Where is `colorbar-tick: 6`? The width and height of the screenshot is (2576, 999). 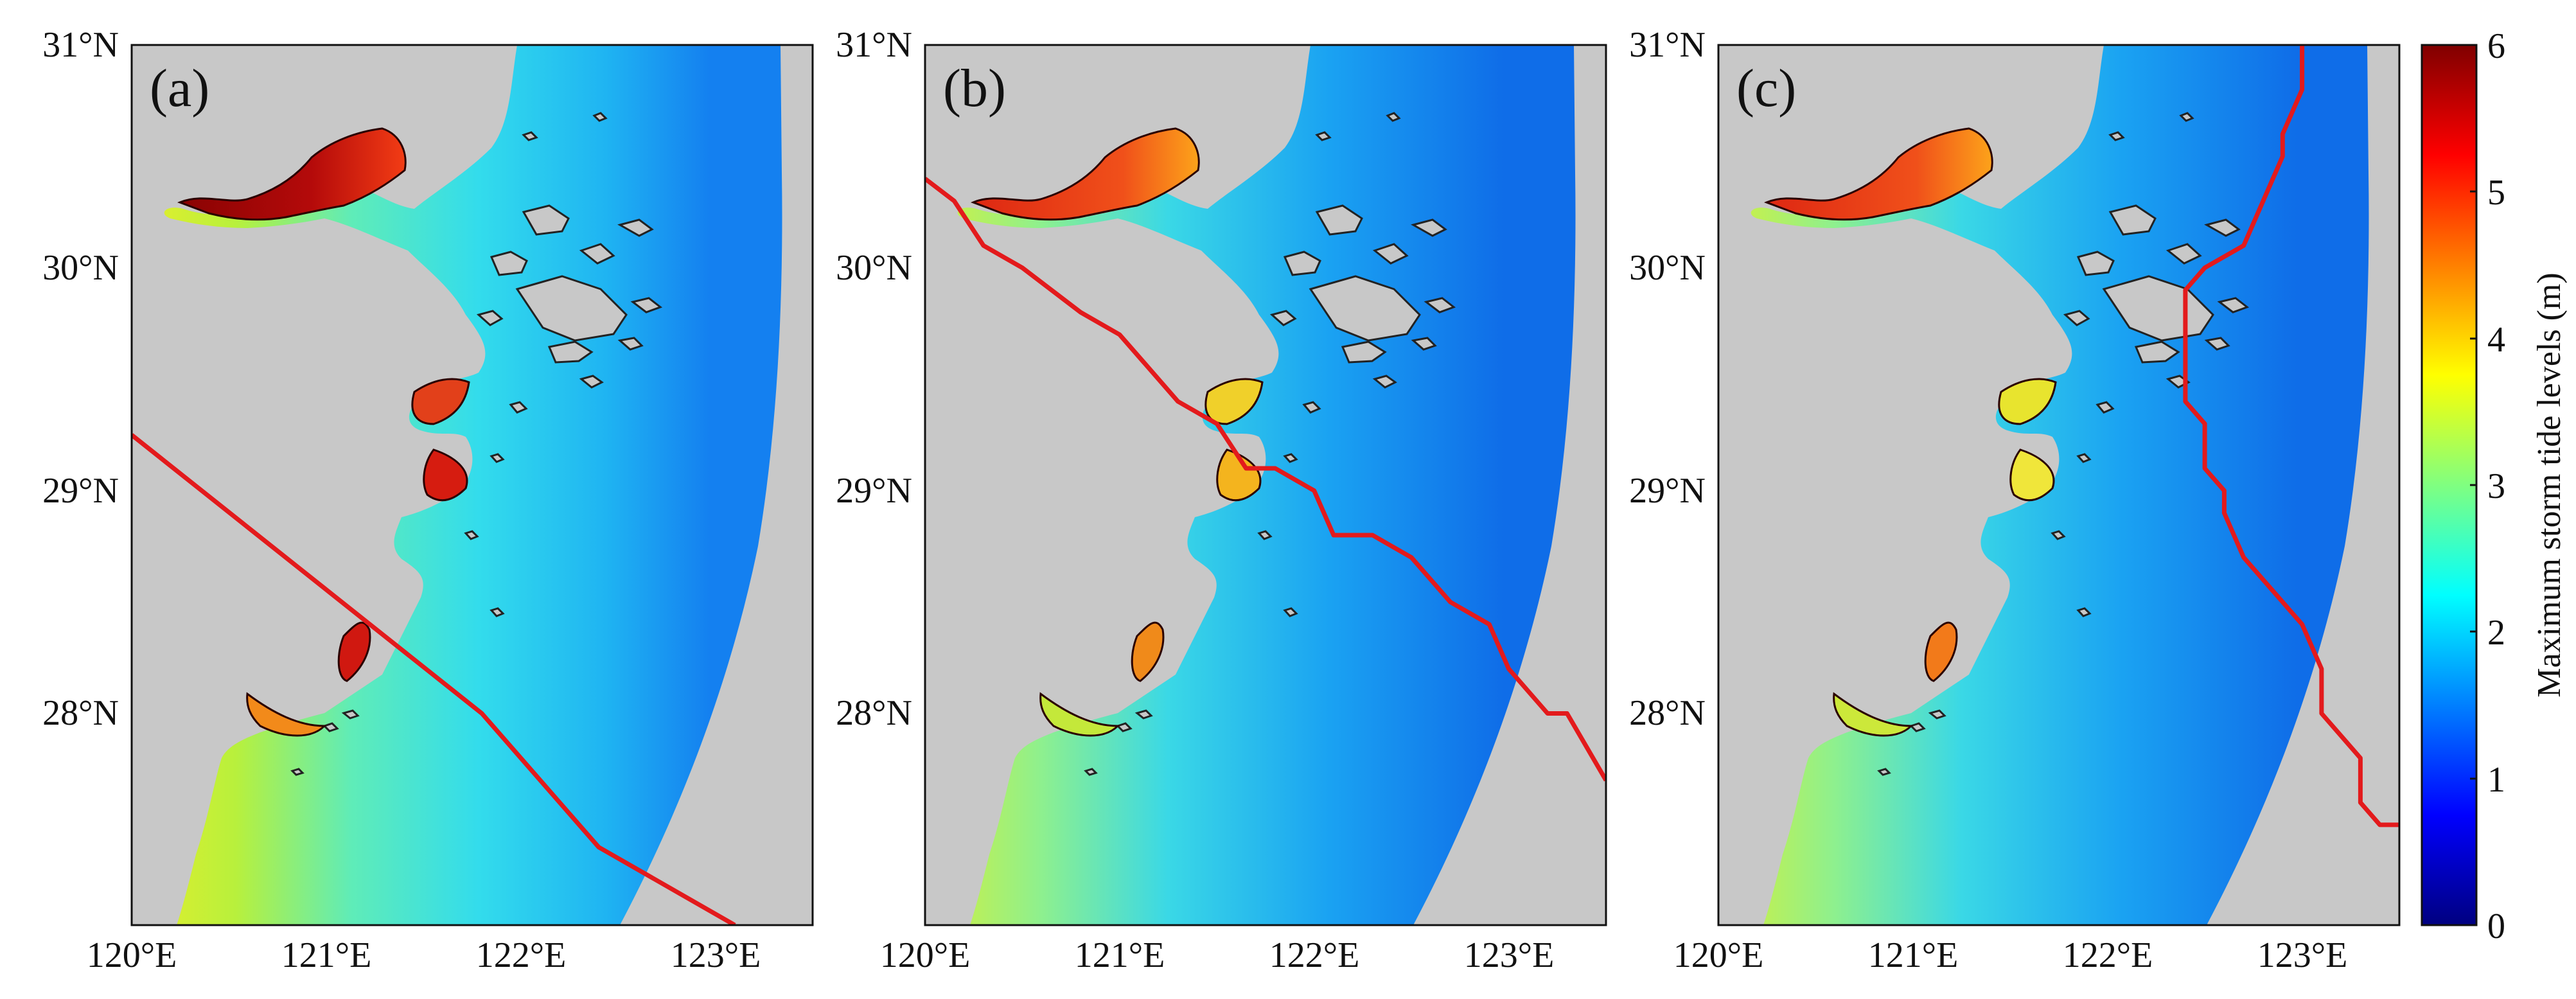
colorbar-tick: 6 is located at coordinates (2496, 46).